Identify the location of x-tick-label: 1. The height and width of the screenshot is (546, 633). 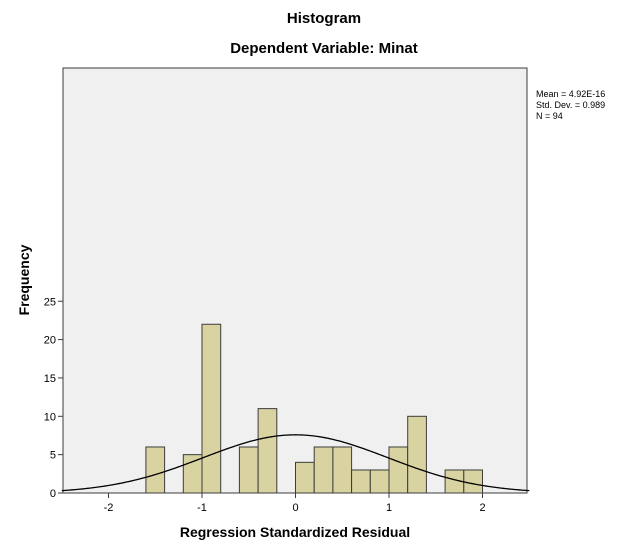
(389, 508).